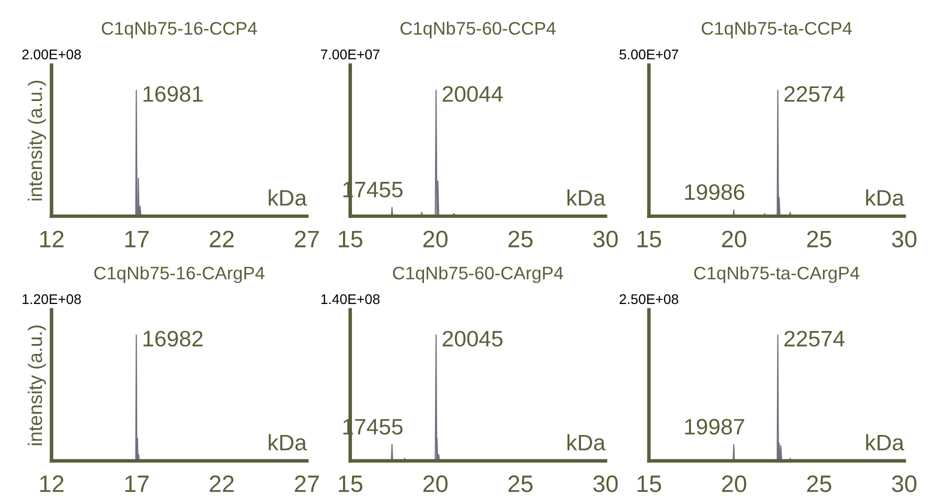 This screenshot has width=937, height=501. I want to click on text: 7.00E+07, so click(350, 55).